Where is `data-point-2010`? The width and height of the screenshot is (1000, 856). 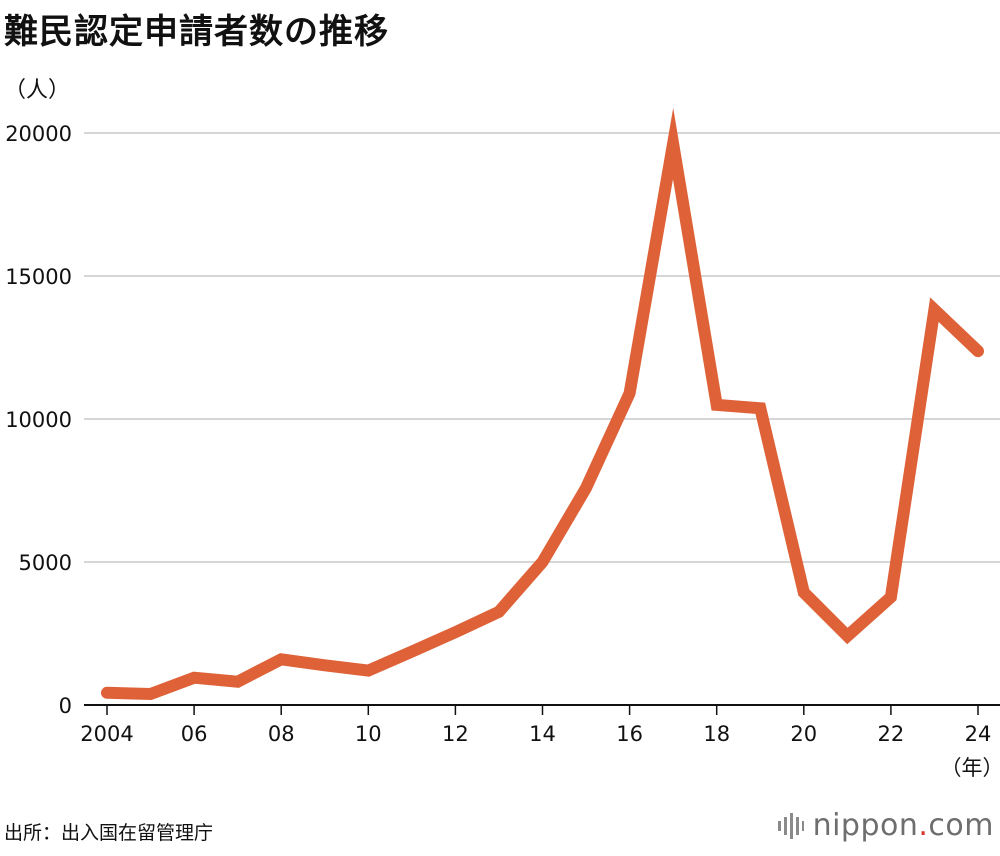
data-point-2010 is located at coordinates (368, 671).